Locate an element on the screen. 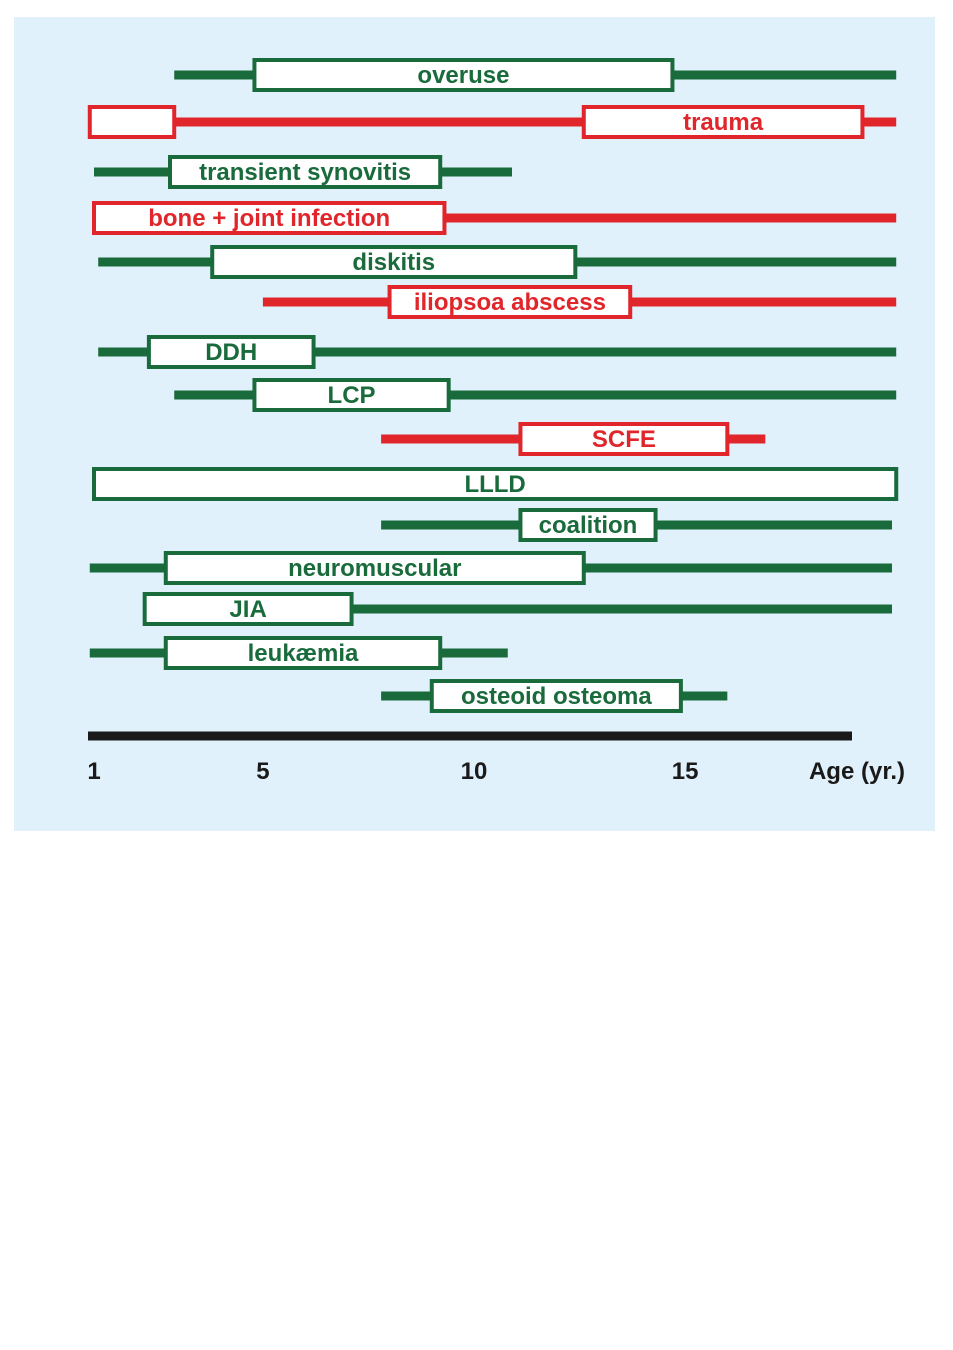  label-overuse: overuse is located at coordinates (463, 75).